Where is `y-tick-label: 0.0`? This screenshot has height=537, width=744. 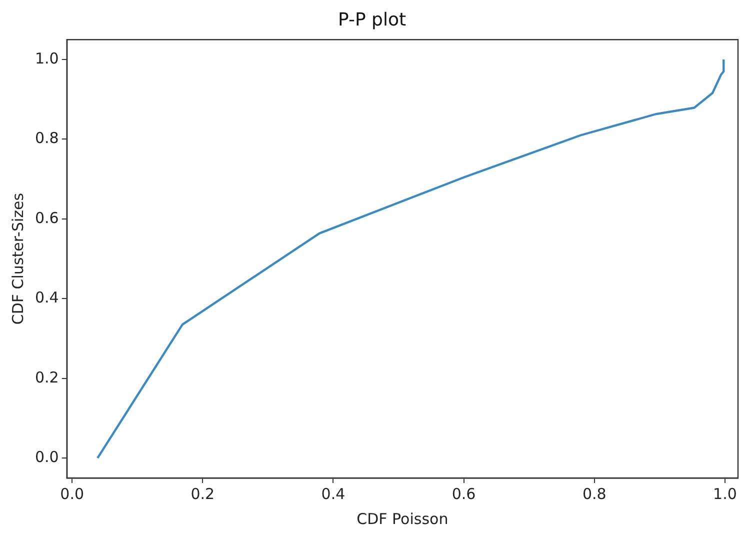
y-tick-label: 0.0 is located at coordinates (46, 457).